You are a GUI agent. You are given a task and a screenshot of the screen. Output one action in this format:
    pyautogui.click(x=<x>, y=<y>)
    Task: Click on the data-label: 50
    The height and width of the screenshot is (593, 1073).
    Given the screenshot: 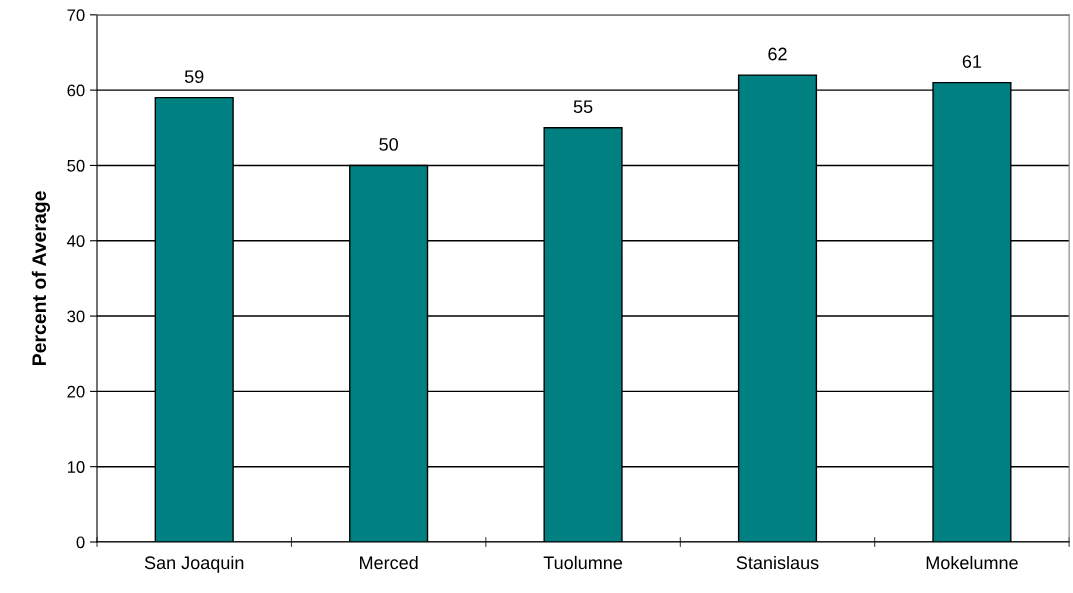 What is the action you would take?
    pyautogui.click(x=388, y=144)
    